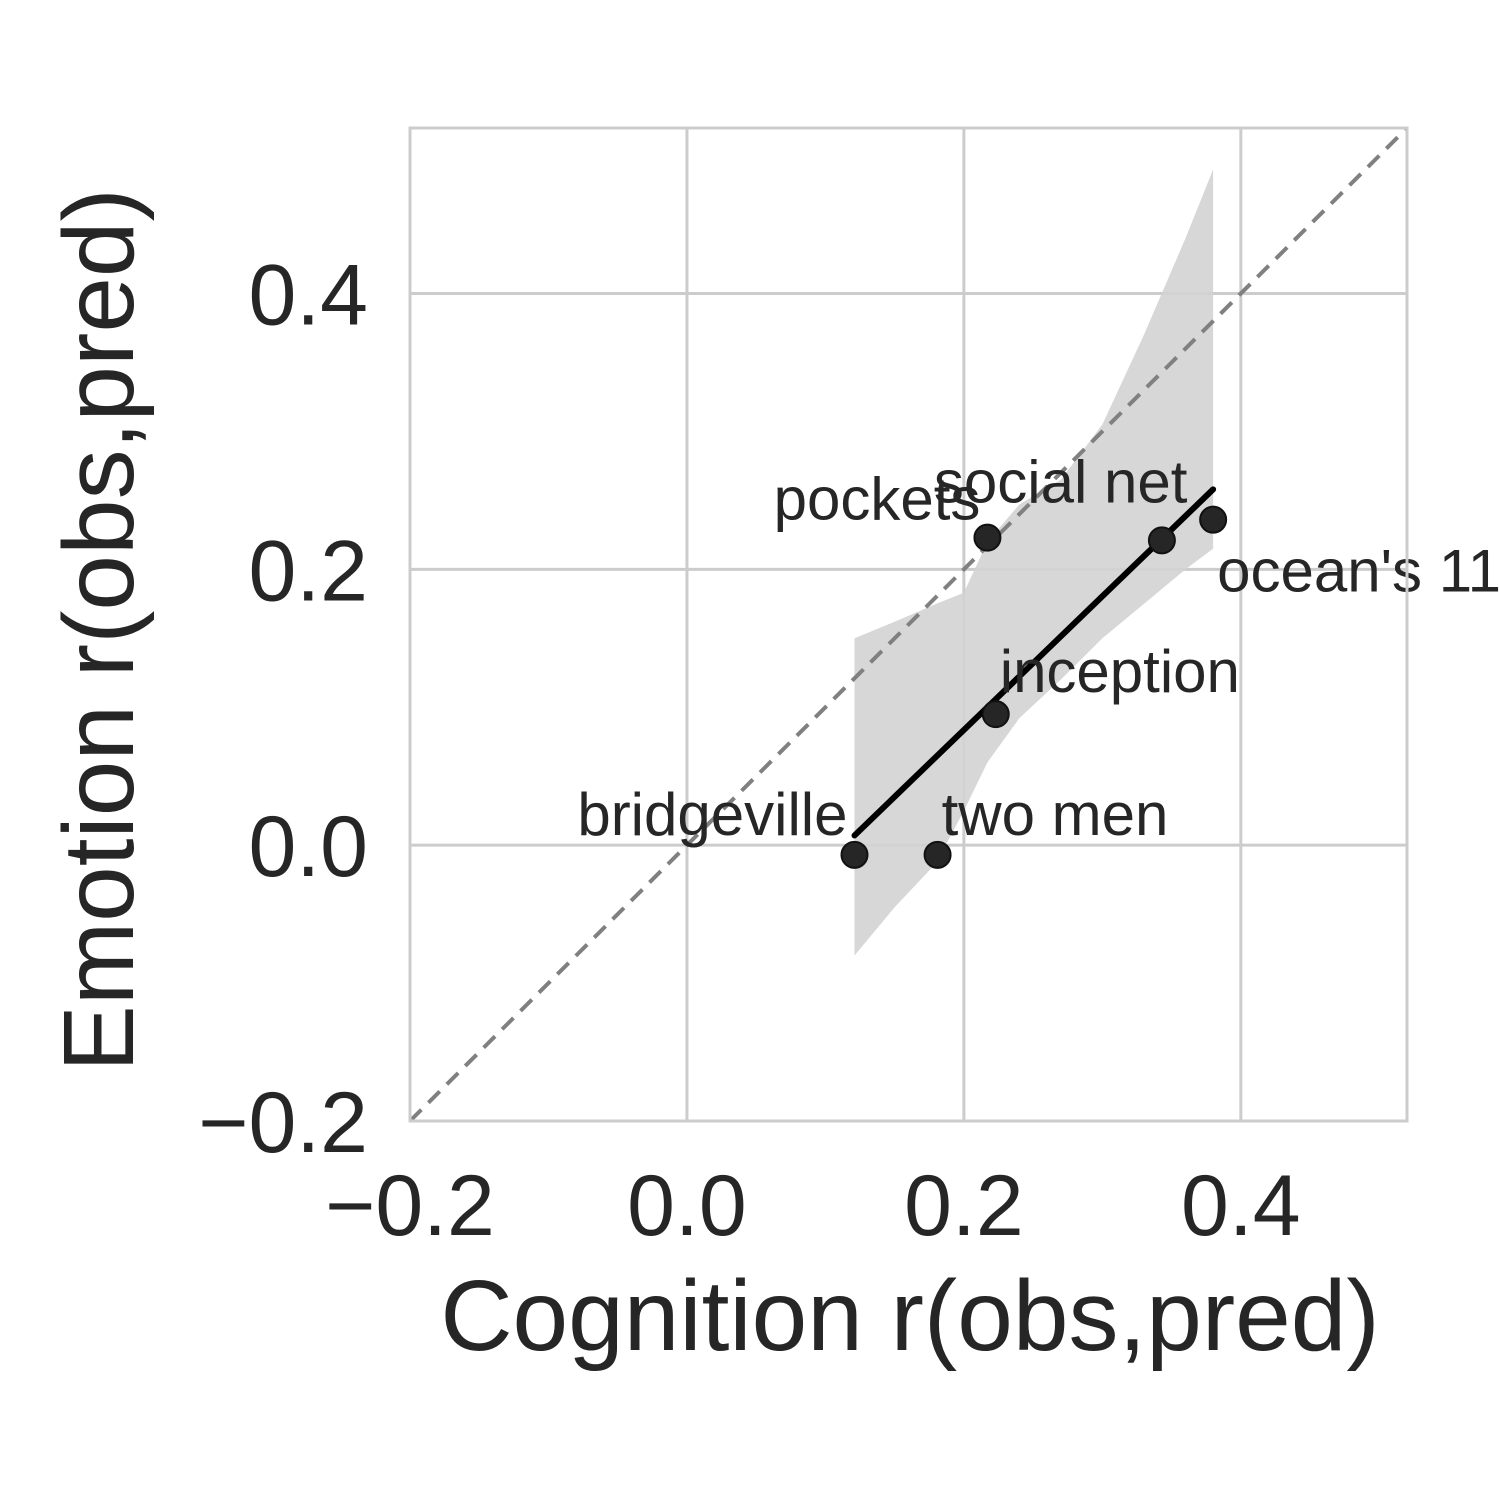 The width and height of the screenshot is (1500, 1500). What do you see at coordinates (909, 1316) in the screenshot?
I see `x-axis-label: Cognition r(obs,pred)` at bounding box center [909, 1316].